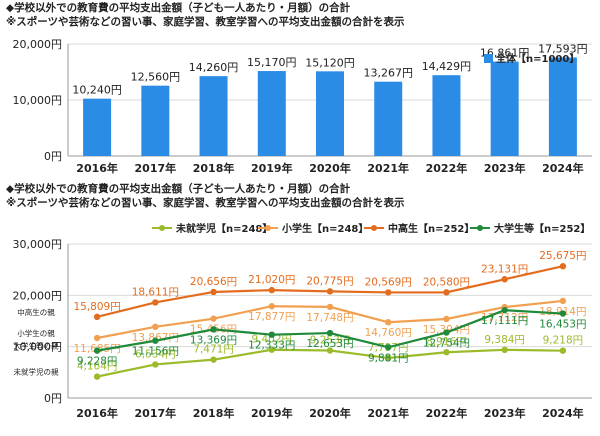  What do you see at coordinates (388, 168) in the screenshot?
I see `bar-x-tick-label: 2021年` at bounding box center [388, 168].